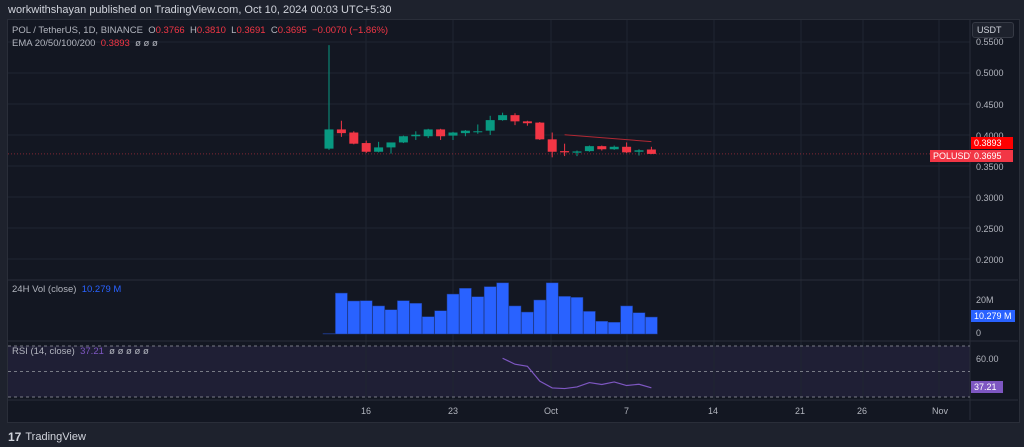 The height and width of the screenshot is (447, 1024). Describe the element at coordinates (366, 411) in the screenshot. I see `time-label: 16` at that location.